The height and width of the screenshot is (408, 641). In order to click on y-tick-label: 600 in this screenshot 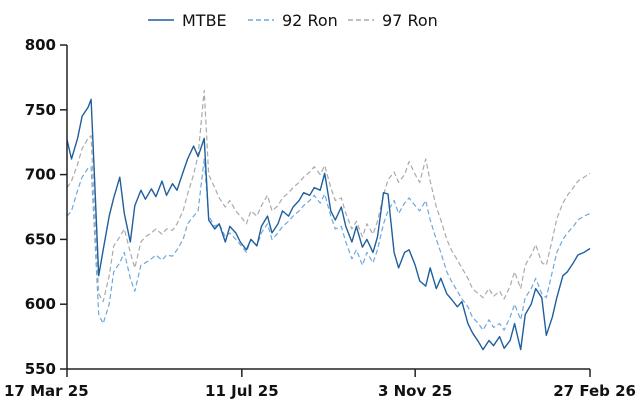, I will do `click(40, 304)`.